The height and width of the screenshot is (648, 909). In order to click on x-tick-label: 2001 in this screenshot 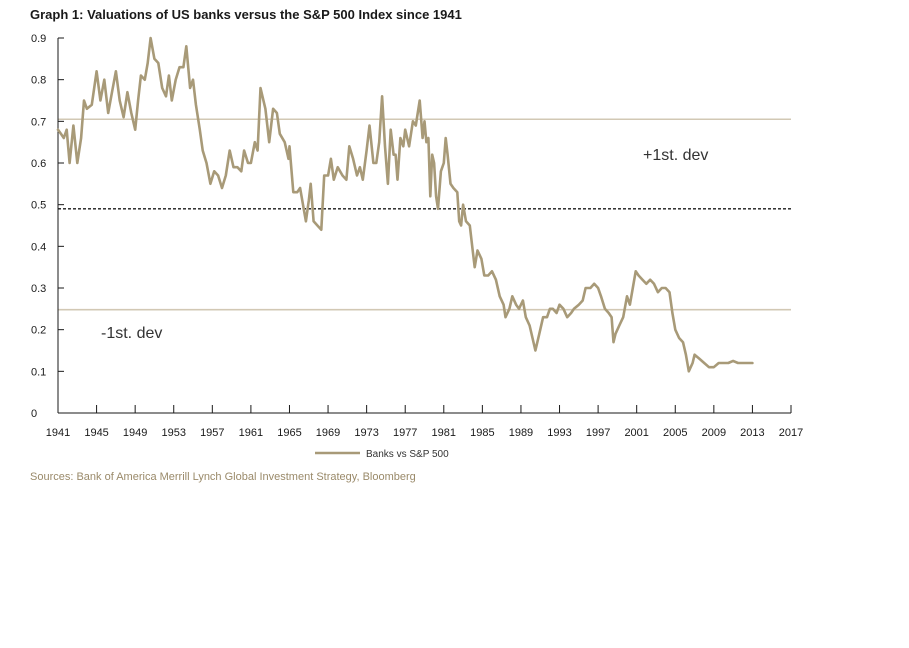, I will do `click(636, 433)`.